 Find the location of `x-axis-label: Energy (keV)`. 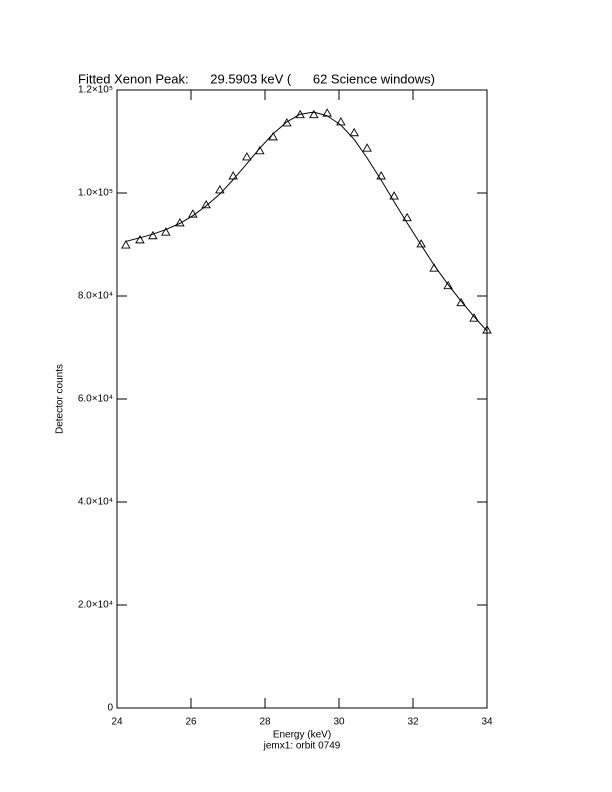

x-axis-label: Energy (keV) is located at coordinates (302, 735).